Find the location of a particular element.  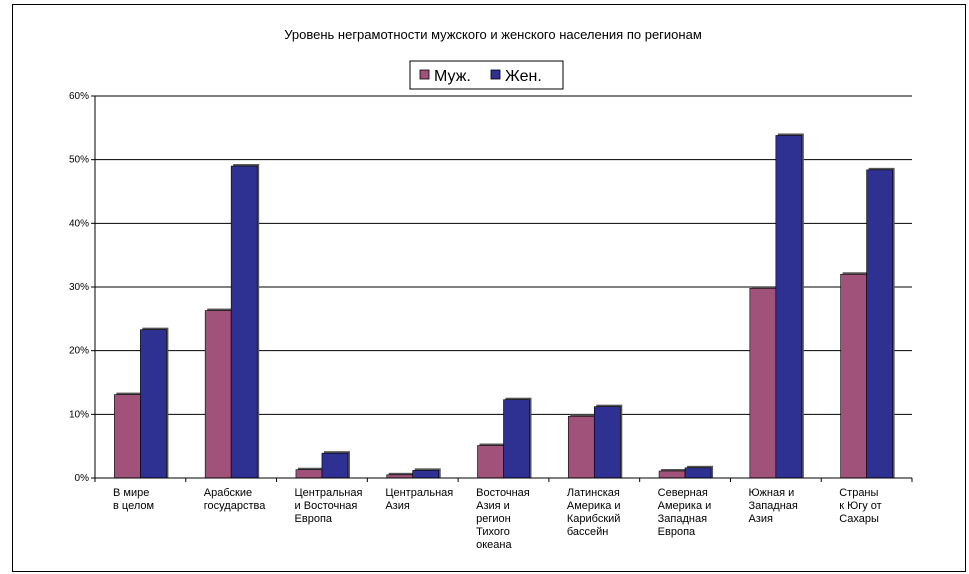

x-category-label: Южная и Западная Азия is located at coordinates (772, 506).